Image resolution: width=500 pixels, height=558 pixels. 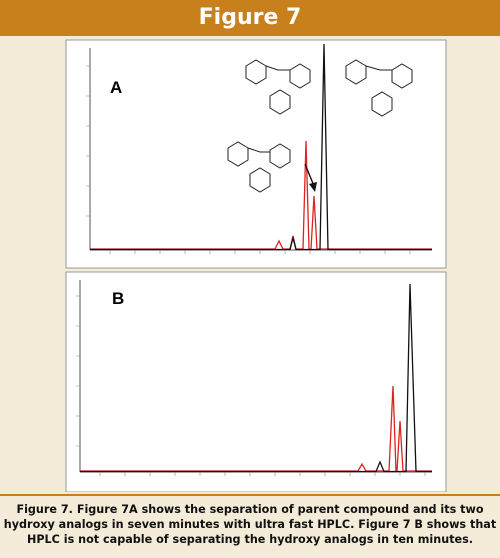 What do you see at coordinates (256, 428) in the screenshot?
I see `trace-red` at bounding box center [256, 428].